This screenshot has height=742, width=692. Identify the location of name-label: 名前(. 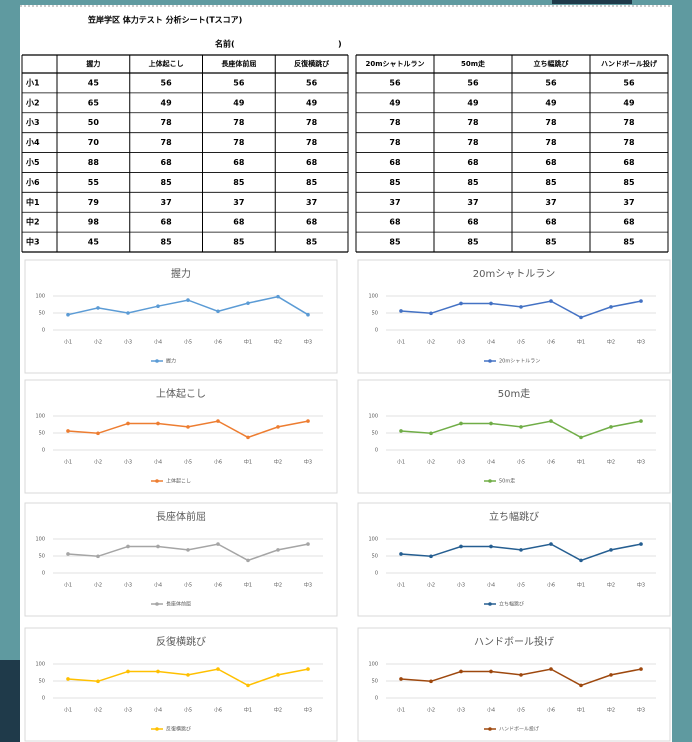
(225, 44).